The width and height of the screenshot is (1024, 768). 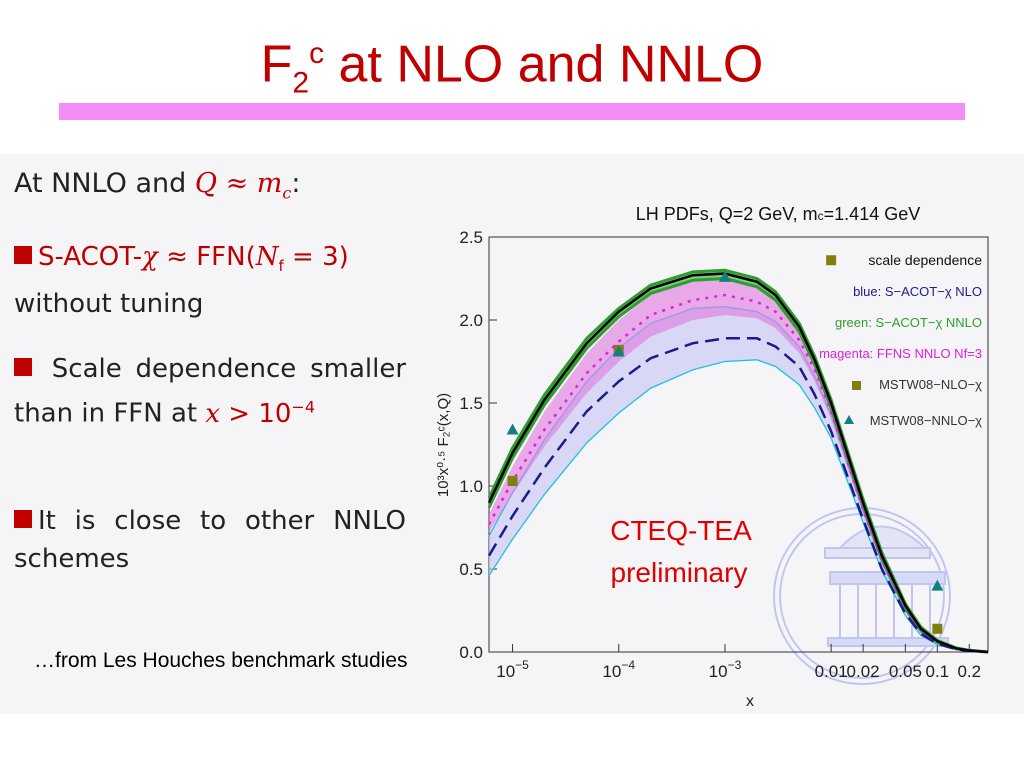 I want to click on bullet-close-to-nnlo: It is close to other NNLO schemes, so click(x=210, y=540).